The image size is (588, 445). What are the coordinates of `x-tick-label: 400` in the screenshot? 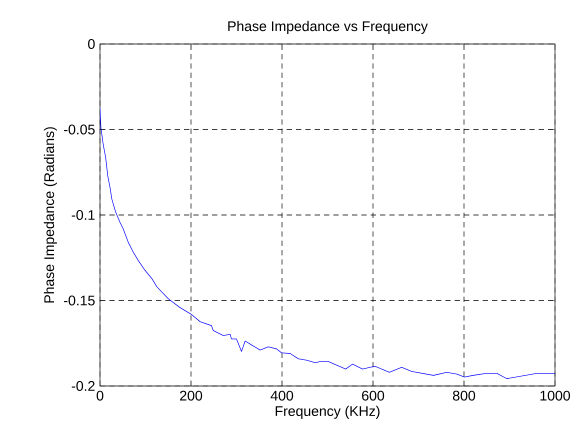 It's located at (282, 395).